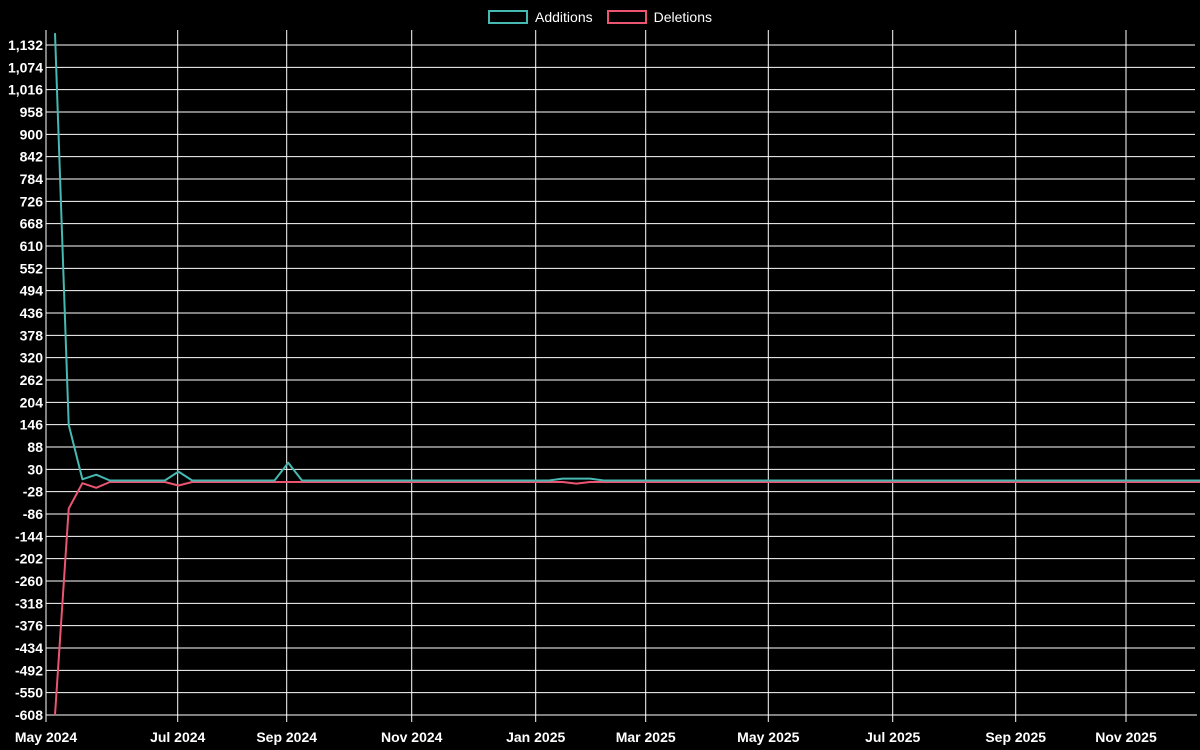  I want to click on x-tick-label: Sep 2024, so click(286, 737).